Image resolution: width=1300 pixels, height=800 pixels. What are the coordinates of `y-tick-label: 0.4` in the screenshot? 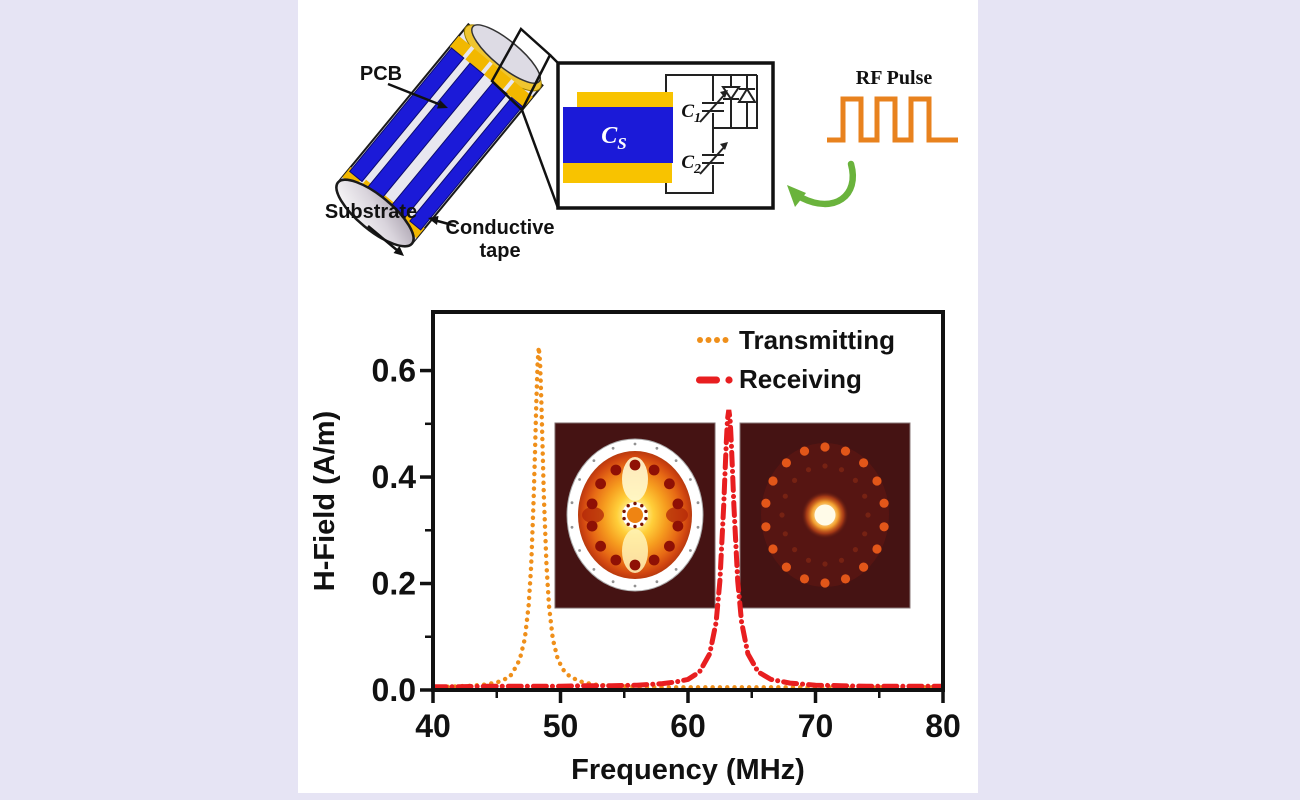 It's located at (394, 477).